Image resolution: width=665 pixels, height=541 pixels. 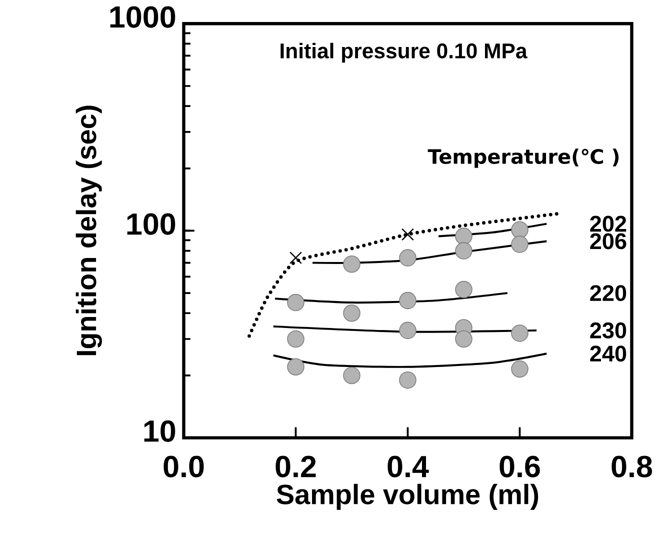 What do you see at coordinates (608, 330) in the screenshot?
I see `text: 230` at bounding box center [608, 330].